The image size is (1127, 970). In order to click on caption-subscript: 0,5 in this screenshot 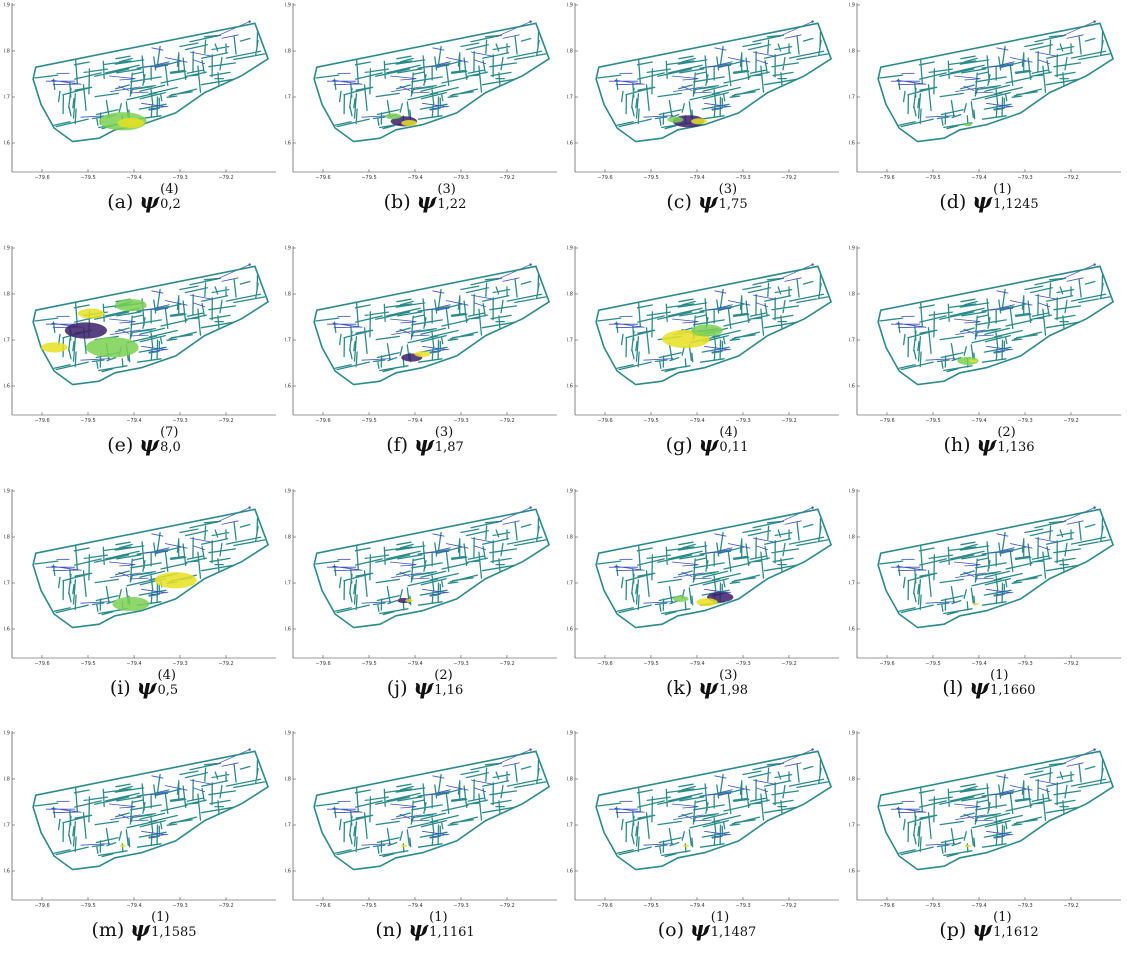, I will do `click(168, 690)`.